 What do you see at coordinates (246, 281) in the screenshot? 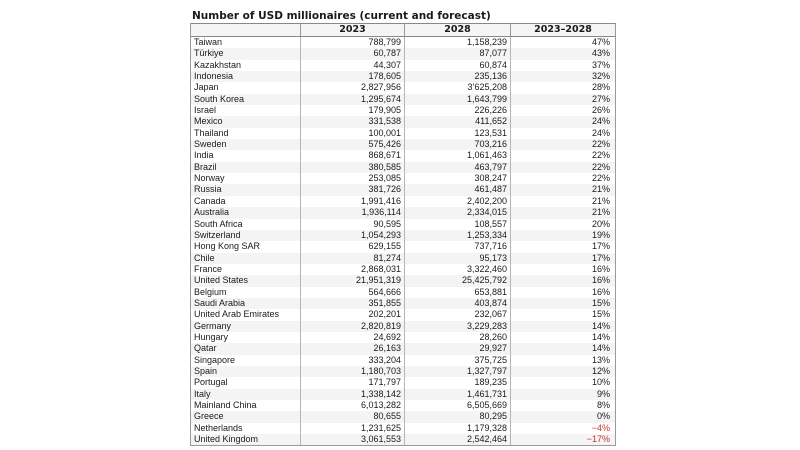
I see `country-cell: United States` at bounding box center [246, 281].